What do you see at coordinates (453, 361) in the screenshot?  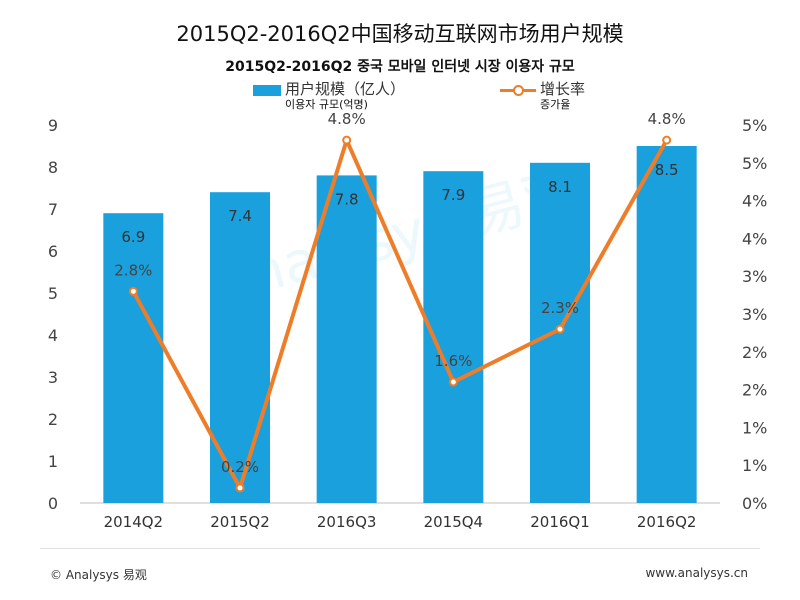 I see `growth-value-label: 1.6%` at bounding box center [453, 361].